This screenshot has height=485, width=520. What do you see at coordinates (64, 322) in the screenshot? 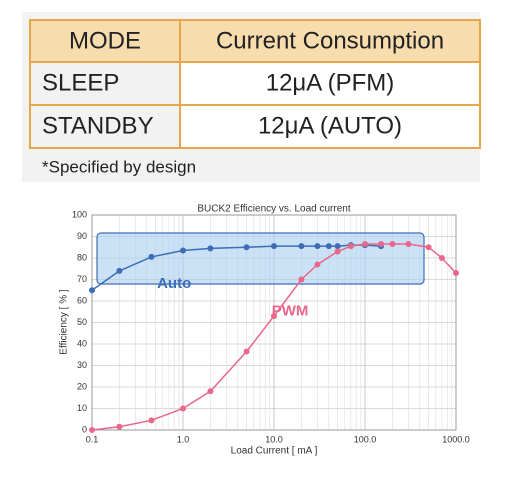
I see `y-axis-label: Efficiency [ % ]` at bounding box center [64, 322].